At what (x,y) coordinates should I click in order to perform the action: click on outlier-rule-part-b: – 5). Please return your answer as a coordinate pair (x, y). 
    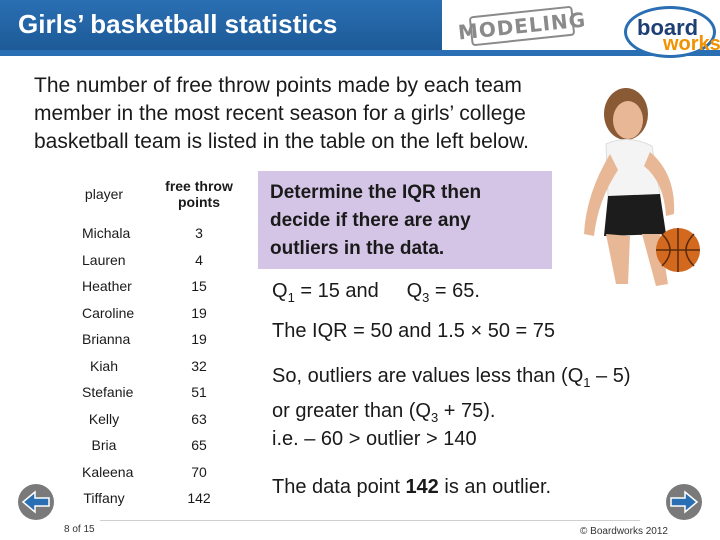
    Looking at the image, I should click on (610, 376).